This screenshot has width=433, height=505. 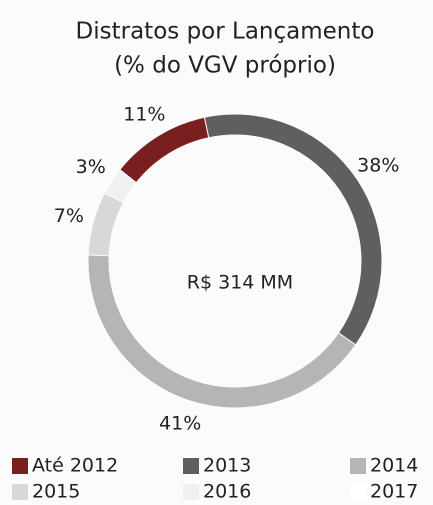 I want to click on data-label: 11%, so click(x=144, y=114).